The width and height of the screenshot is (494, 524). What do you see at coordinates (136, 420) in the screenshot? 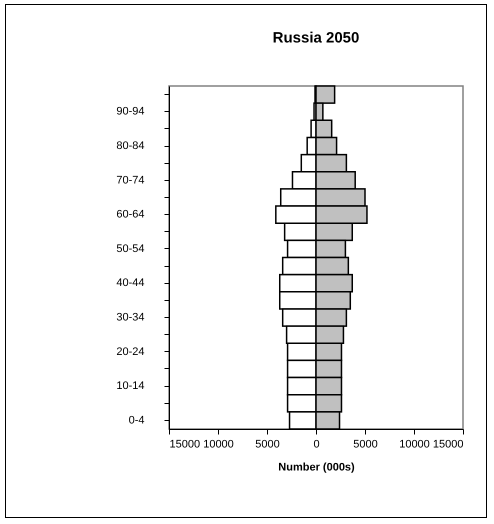
I see `y-tick-label: 0-4` at bounding box center [136, 420].